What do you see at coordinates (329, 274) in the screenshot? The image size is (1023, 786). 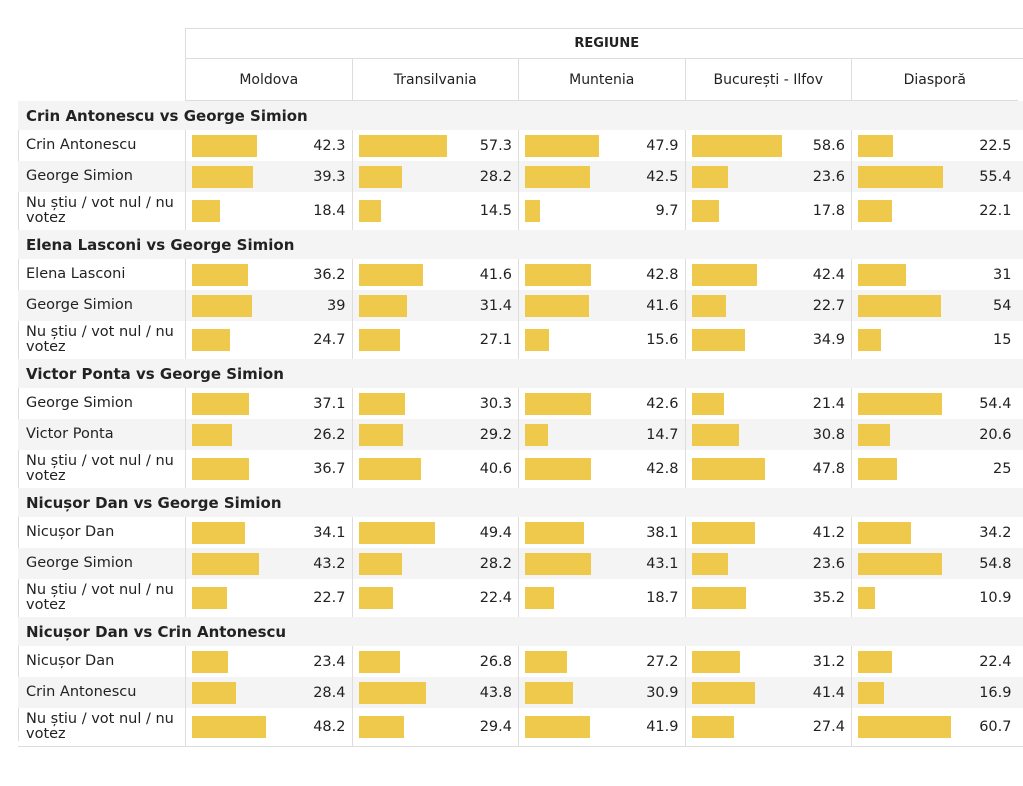 I see `value-label: 36.2` at bounding box center [329, 274].